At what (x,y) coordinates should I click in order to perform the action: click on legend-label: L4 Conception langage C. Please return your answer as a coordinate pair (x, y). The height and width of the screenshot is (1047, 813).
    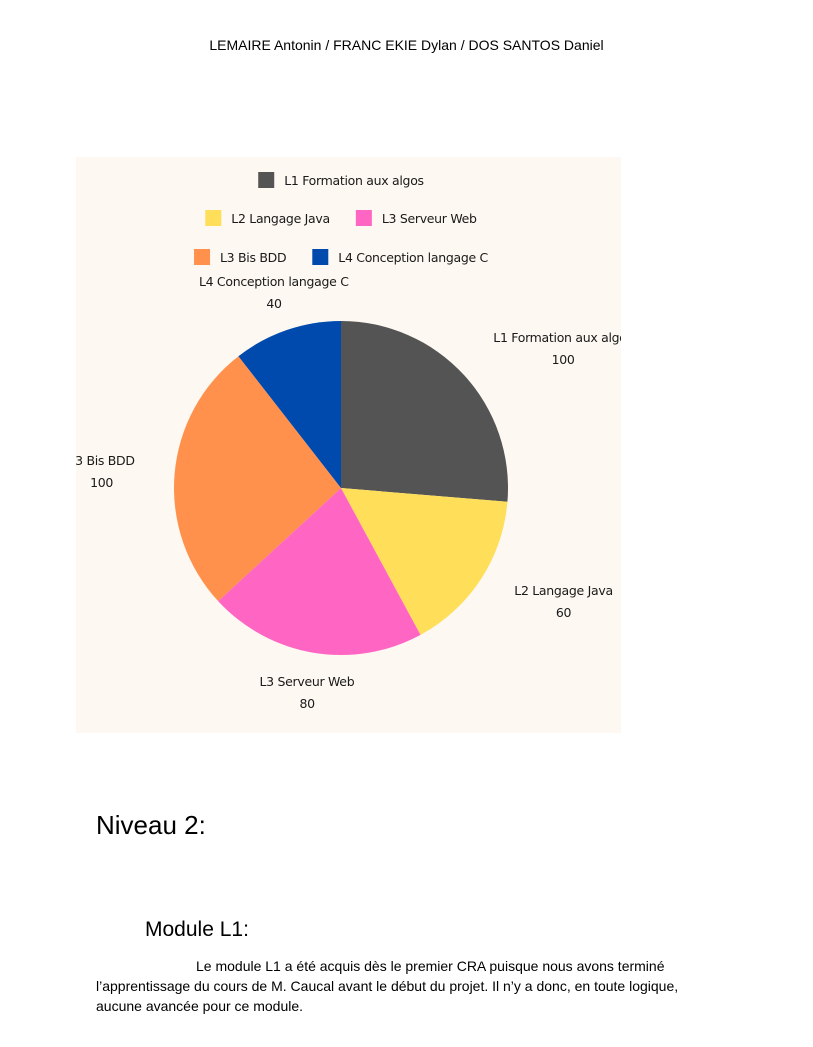
    Looking at the image, I should click on (413, 257).